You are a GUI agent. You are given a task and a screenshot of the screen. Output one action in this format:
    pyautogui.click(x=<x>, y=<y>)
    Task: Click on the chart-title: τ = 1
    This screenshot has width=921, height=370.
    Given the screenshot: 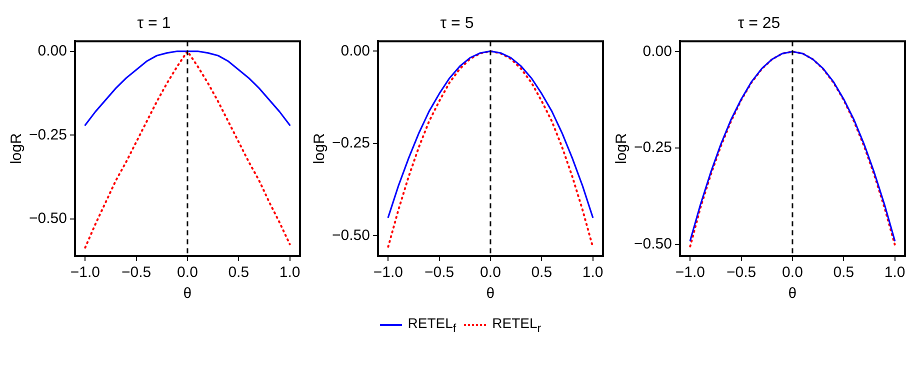 What is the action you would take?
    pyautogui.click(x=154, y=23)
    